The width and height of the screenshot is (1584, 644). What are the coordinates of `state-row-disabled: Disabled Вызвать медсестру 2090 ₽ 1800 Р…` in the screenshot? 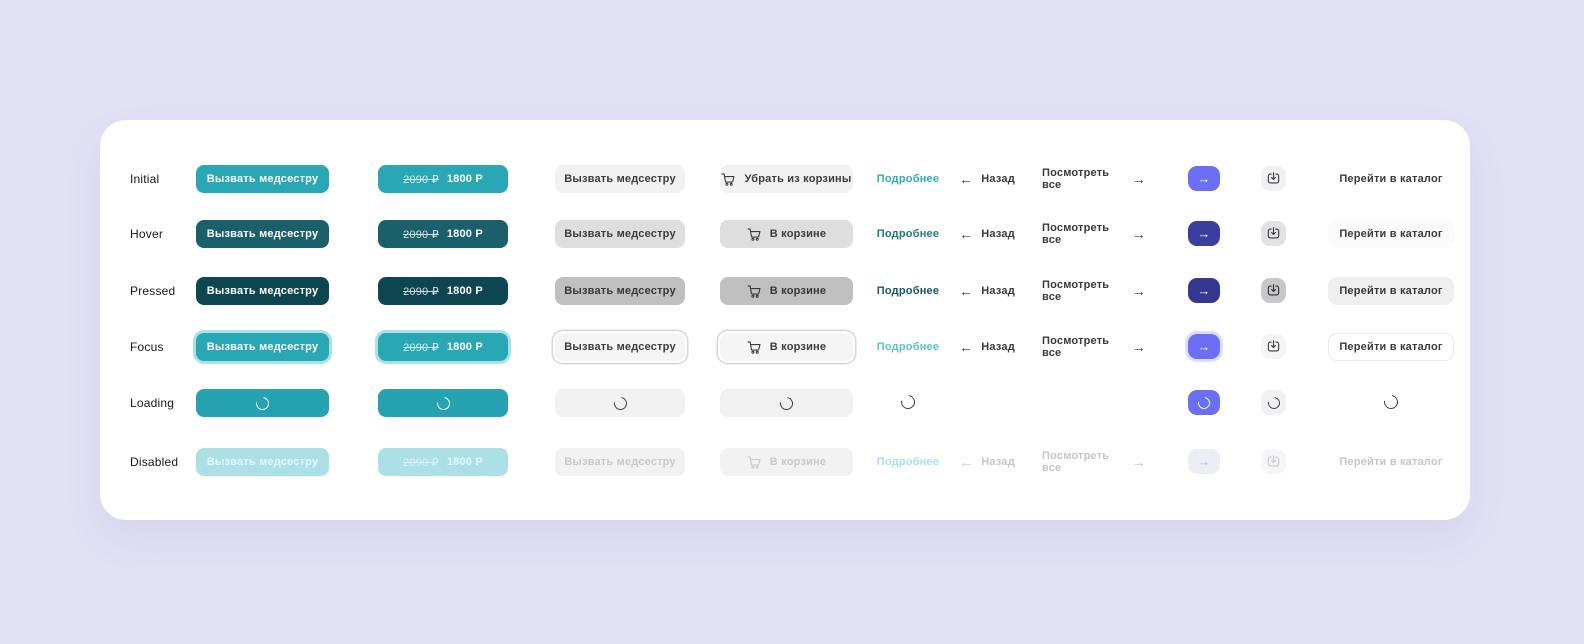 It's located at (792, 462).